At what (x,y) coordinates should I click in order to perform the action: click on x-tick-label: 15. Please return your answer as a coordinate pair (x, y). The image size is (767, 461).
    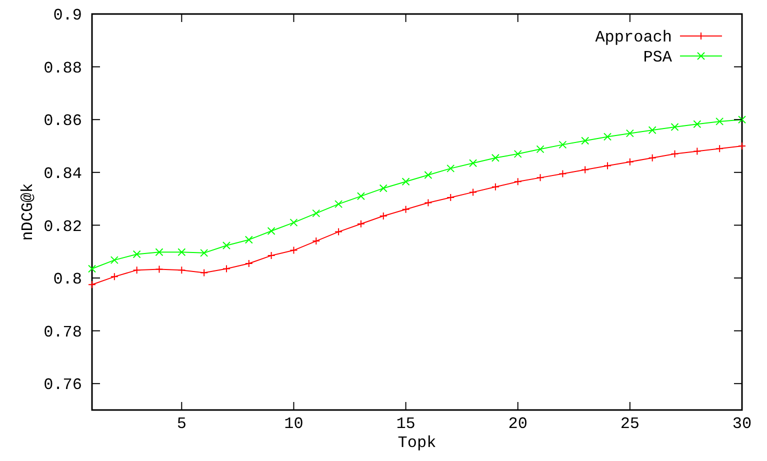
    Looking at the image, I should click on (406, 424).